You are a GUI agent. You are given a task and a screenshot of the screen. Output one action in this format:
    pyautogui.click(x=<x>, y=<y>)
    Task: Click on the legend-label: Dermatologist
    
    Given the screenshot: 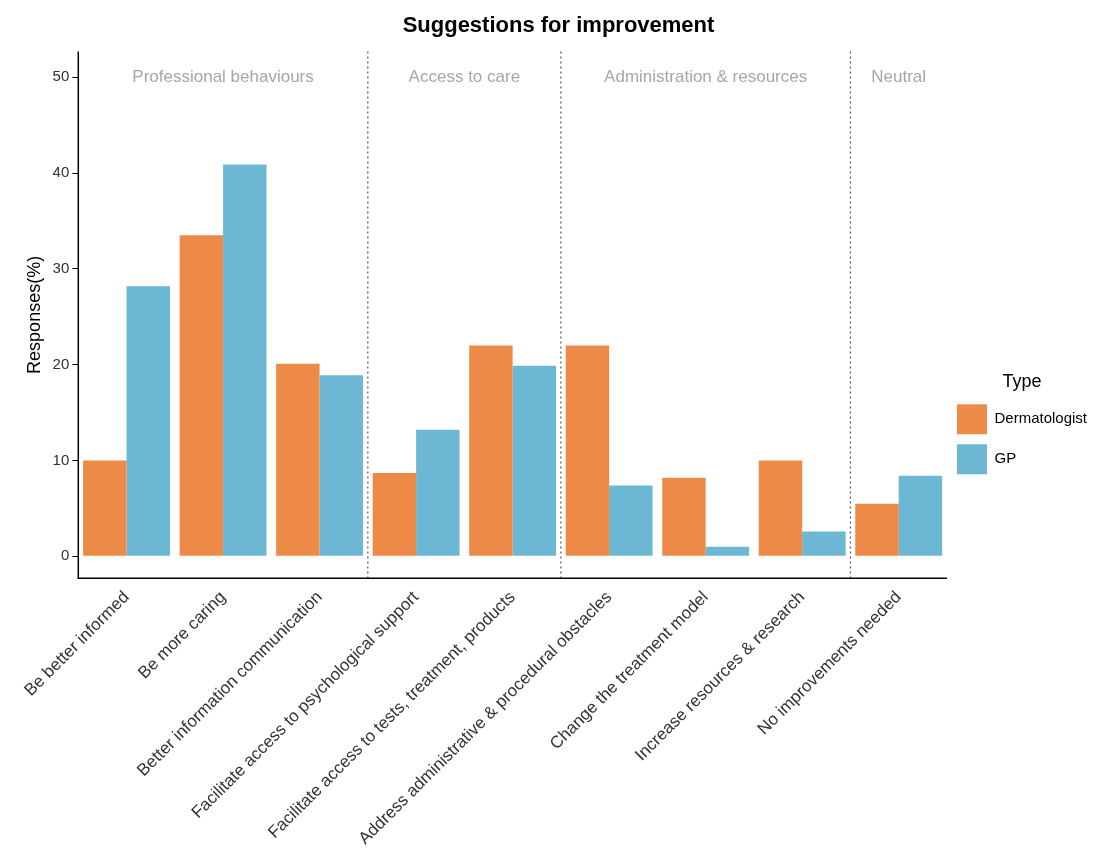 What is the action you would take?
    pyautogui.click(x=1041, y=418)
    